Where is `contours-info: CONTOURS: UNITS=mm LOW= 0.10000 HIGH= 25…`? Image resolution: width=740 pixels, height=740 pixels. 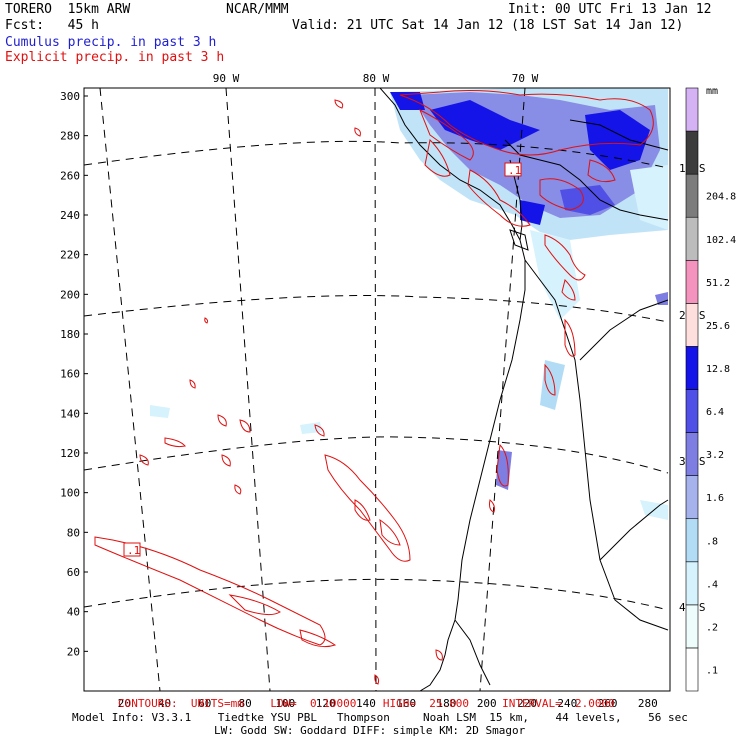
contours-info: CONTOURS: UNITS=mm LOW= 0.10000 HIGH= 25… is located at coordinates (366, 703).